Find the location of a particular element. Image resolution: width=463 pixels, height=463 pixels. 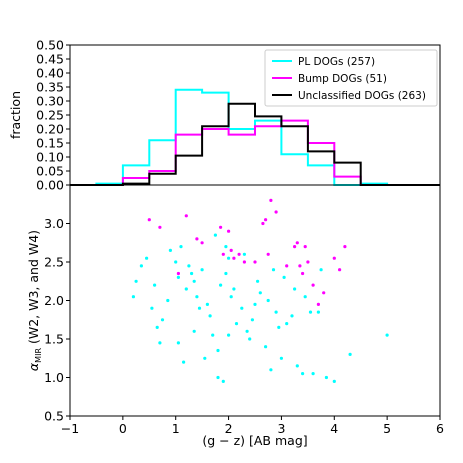

histogram-y-tick: 0.35 is located at coordinates (53, 87).